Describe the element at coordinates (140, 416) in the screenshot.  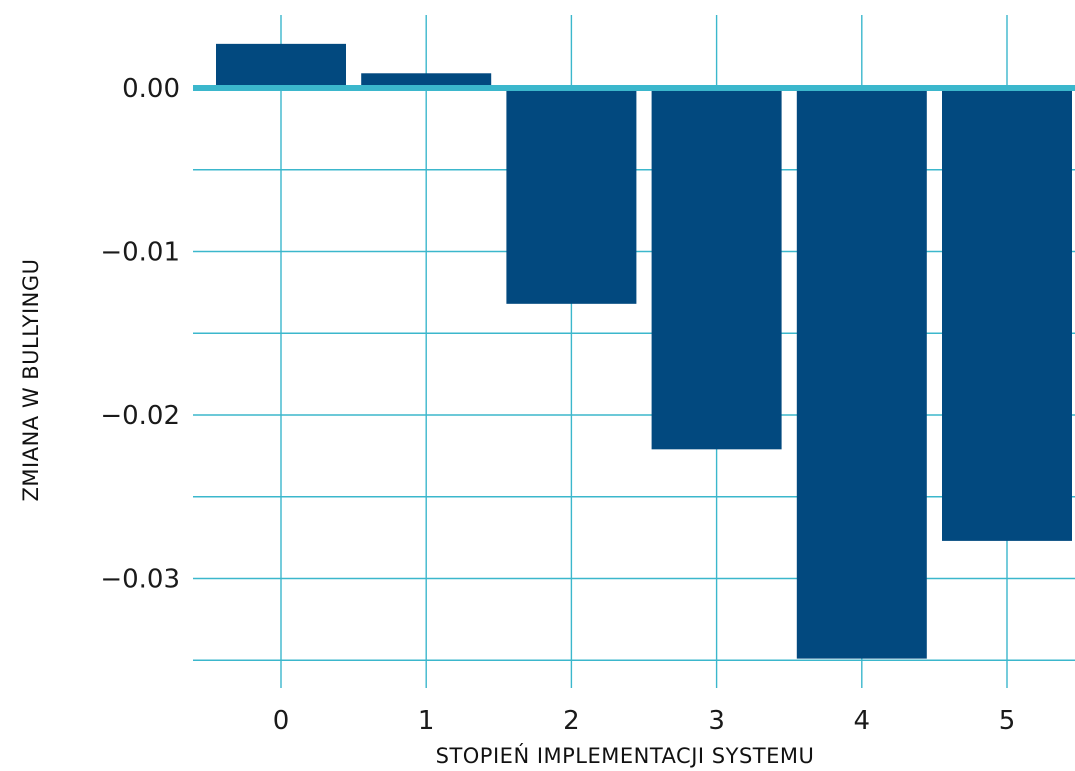
I see `y-tick-label-2: −0.02` at that location.